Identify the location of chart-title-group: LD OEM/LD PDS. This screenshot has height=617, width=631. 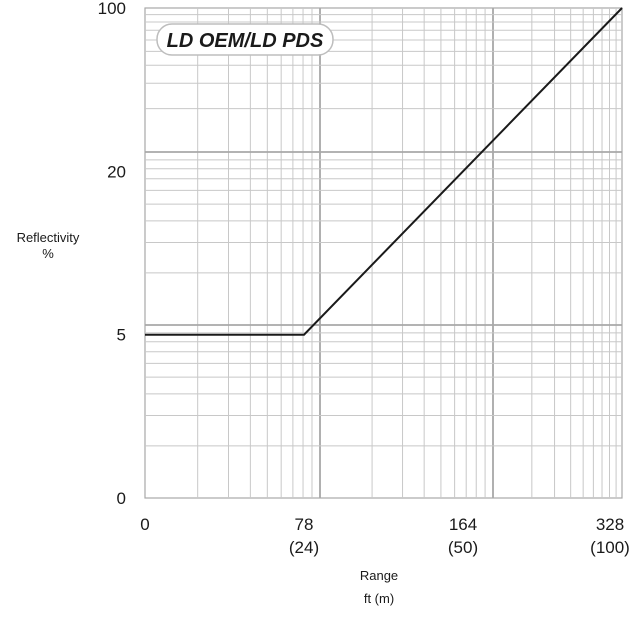
(245, 39).